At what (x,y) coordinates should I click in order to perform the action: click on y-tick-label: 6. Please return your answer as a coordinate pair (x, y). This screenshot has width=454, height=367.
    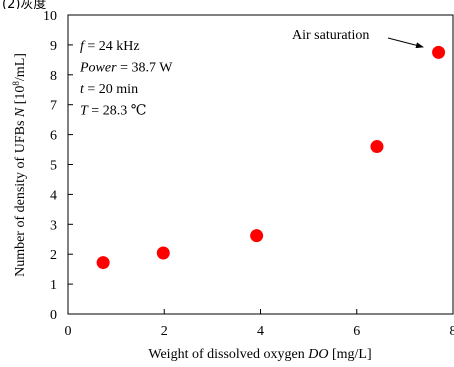
    Looking at the image, I should click on (53, 136).